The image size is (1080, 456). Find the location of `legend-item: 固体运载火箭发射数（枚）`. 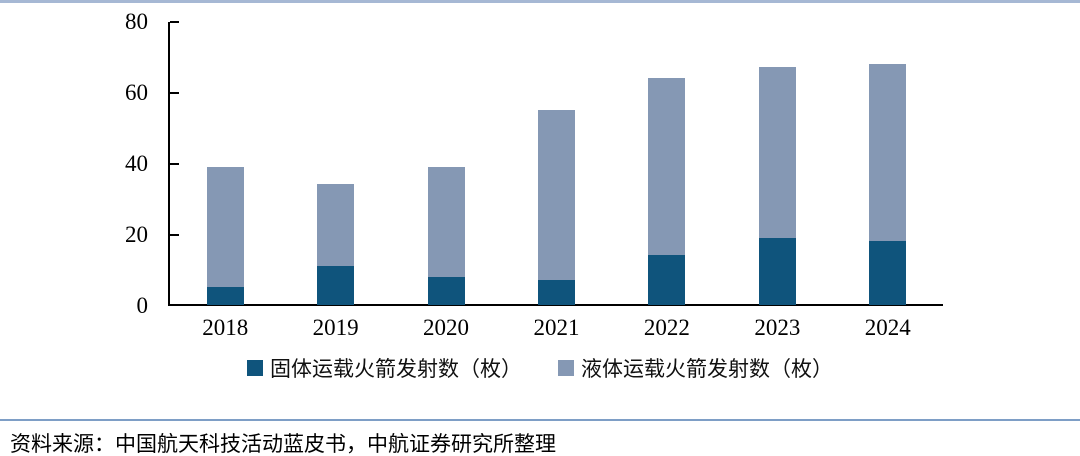

legend-item: 固体运载火箭发射数（枚） is located at coordinates (384, 368).